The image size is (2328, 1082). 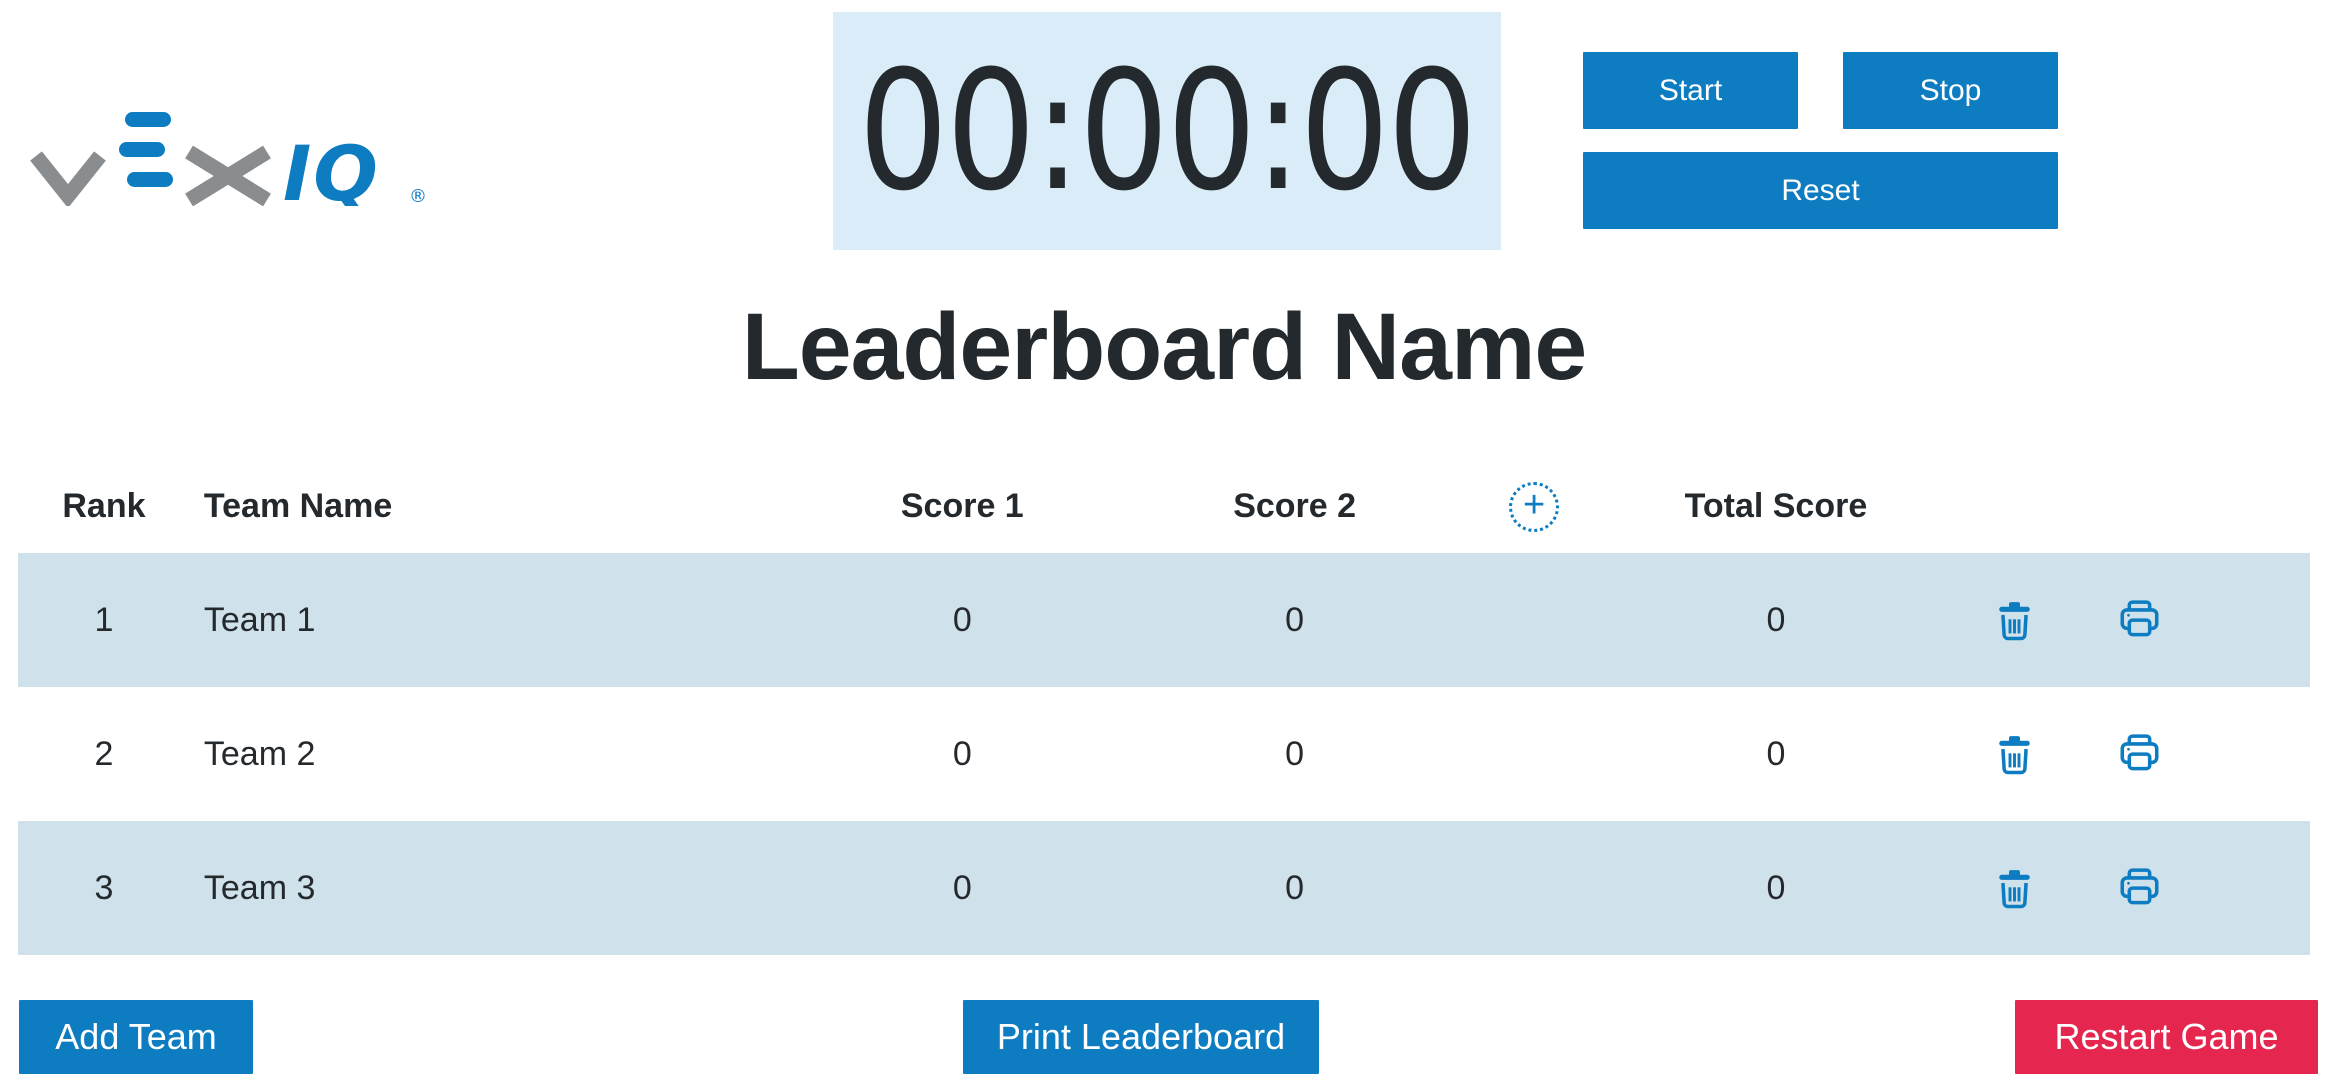 I want to click on timer-display: 00:00:00, so click(x=1167, y=131).